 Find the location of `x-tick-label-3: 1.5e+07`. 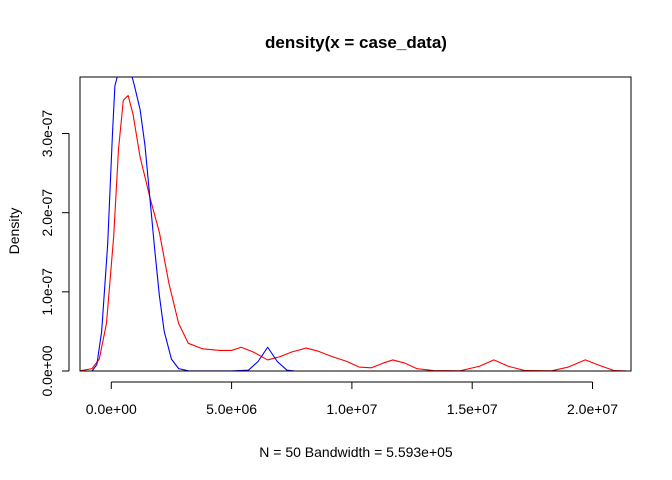

x-tick-label-3: 1.5e+07 is located at coordinates (472, 409).